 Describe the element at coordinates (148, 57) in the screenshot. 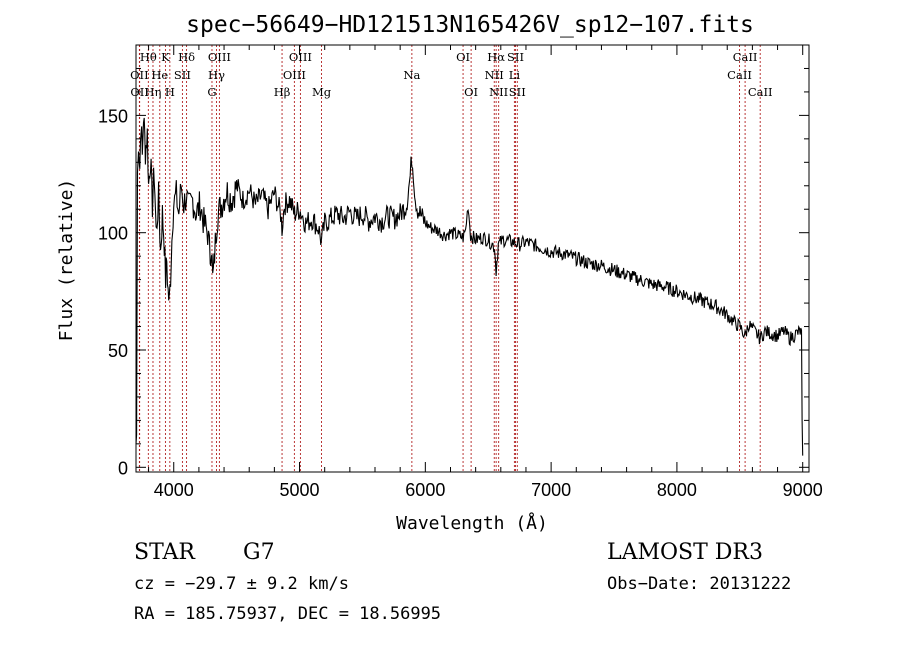

I see `line-label-0: Hθ` at that location.